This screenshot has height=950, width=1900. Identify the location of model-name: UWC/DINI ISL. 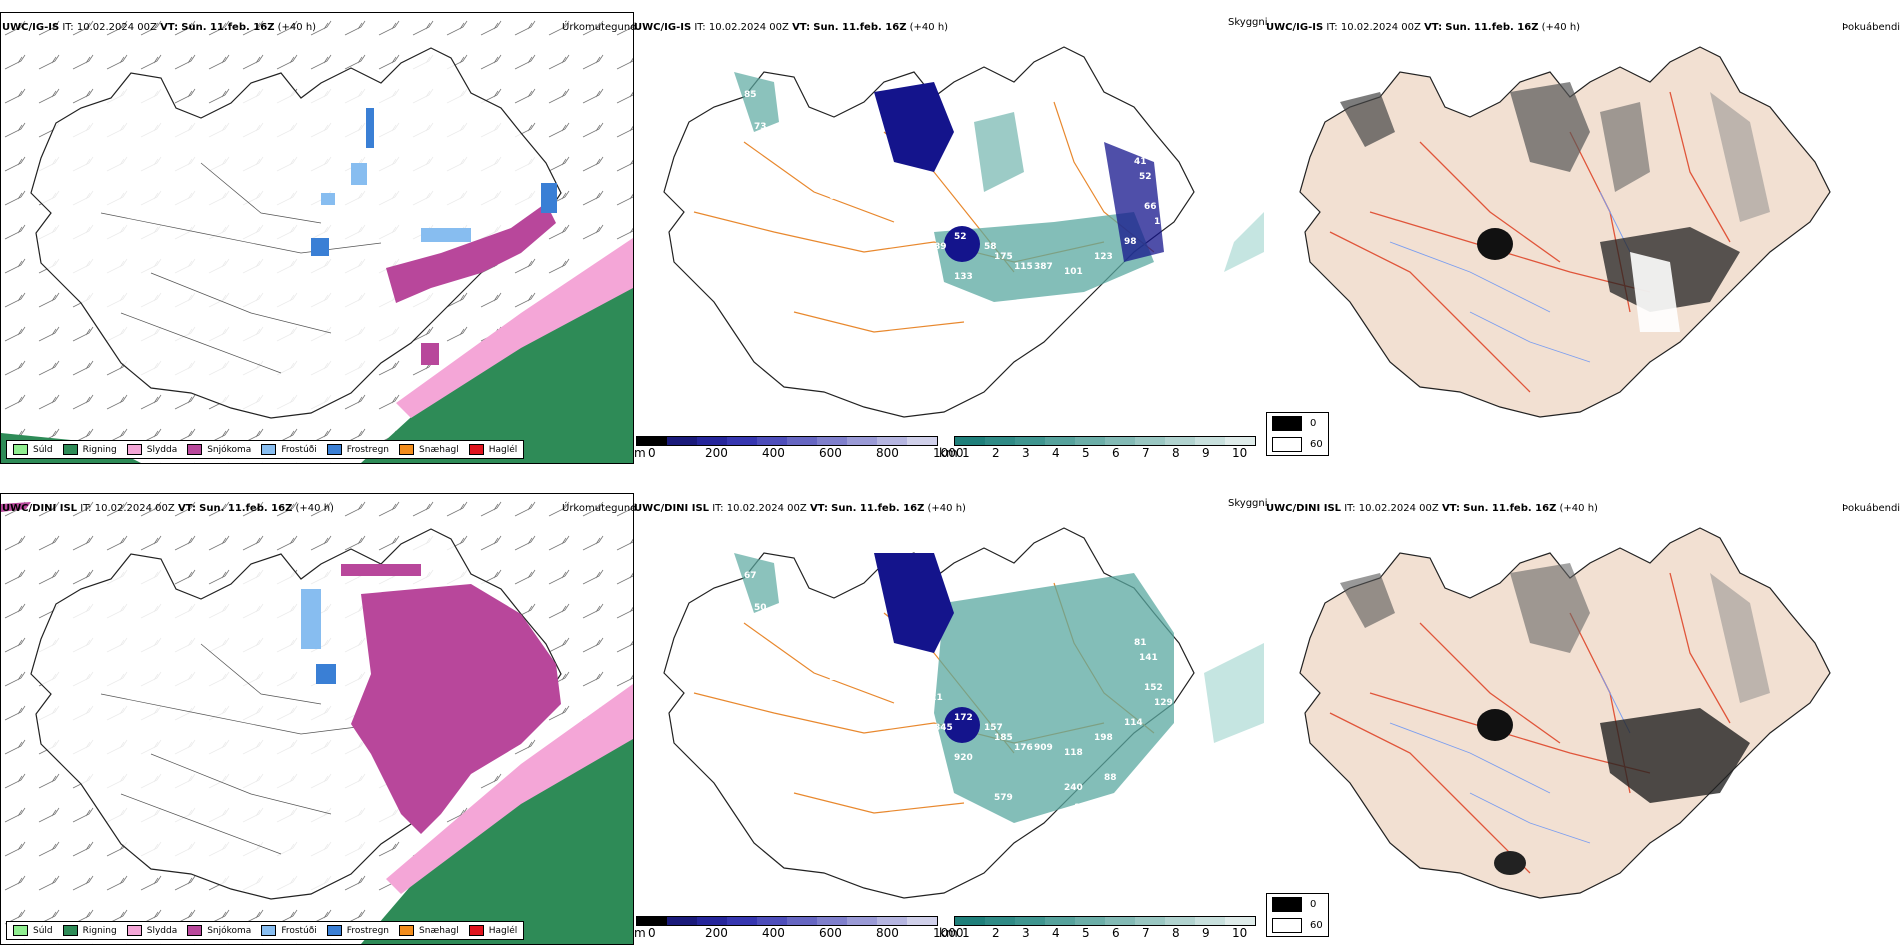
(672, 508).